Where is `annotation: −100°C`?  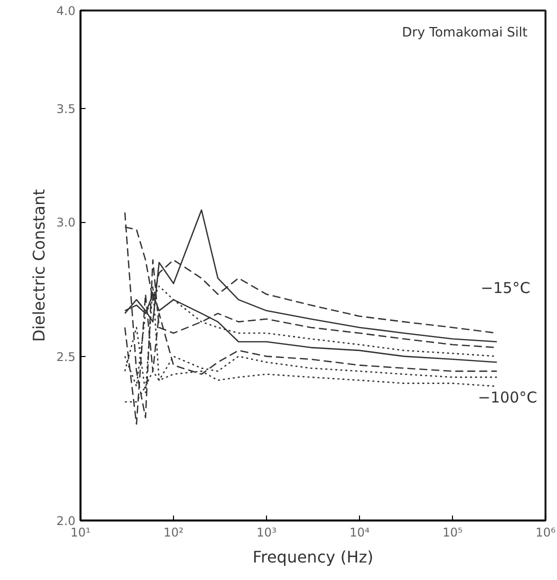
annotation: −100°C is located at coordinates (508, 397).